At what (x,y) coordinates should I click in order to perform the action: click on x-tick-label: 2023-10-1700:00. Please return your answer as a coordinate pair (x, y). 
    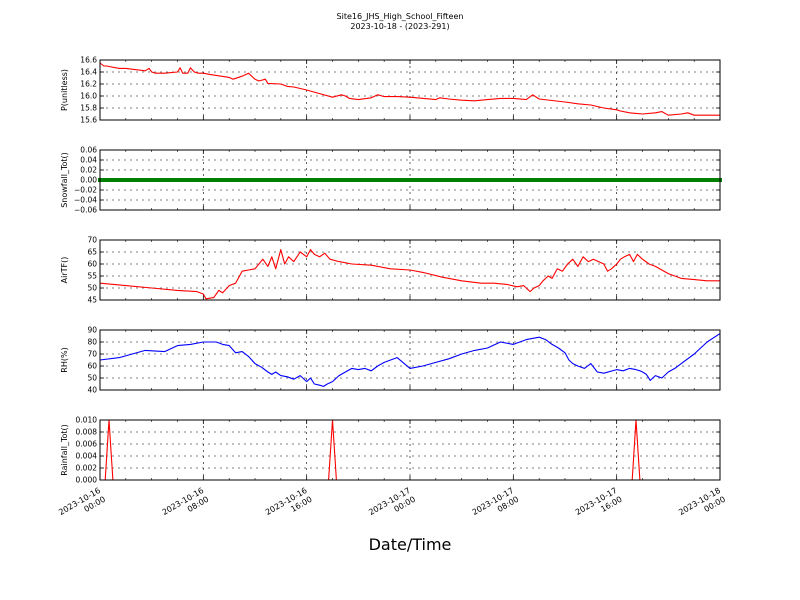
    Looking at the image, I should click on (392, 506).